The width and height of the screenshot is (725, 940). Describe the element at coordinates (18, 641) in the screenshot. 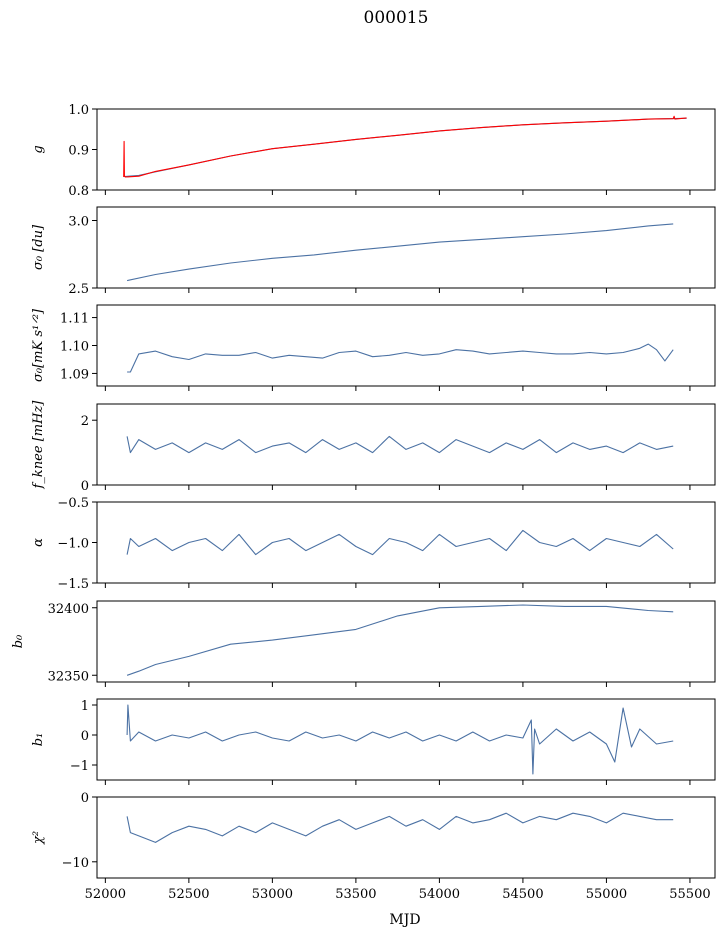

I see `y-axis-label: b₀` at that location.